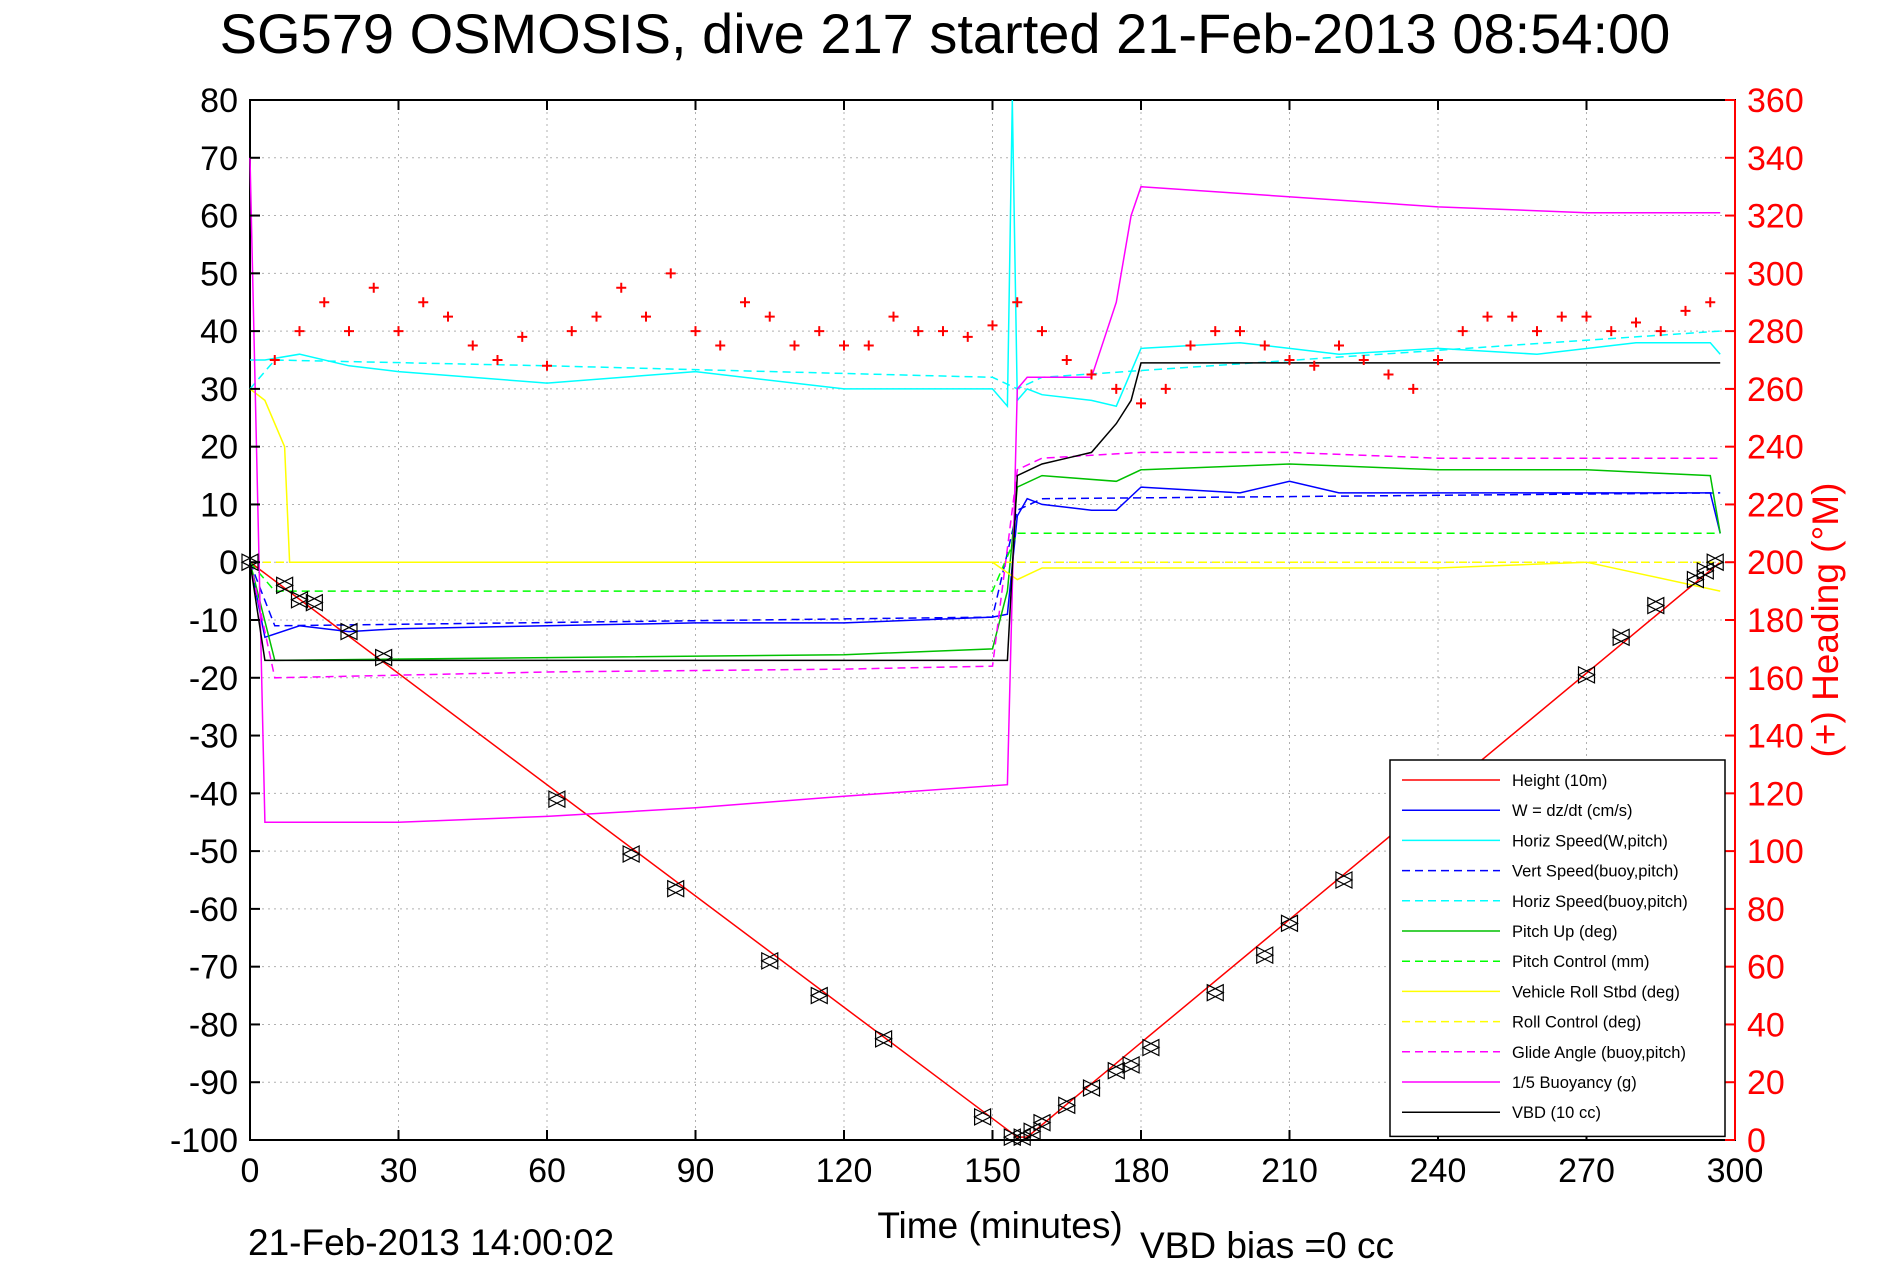 The height and width of the screenshot is (1262, 1891). What do you see at coordinates (1576, 1023) in the screenshot?
I see `legend-label: Roll Control (deg)` at bounding box center [1576, 1023].